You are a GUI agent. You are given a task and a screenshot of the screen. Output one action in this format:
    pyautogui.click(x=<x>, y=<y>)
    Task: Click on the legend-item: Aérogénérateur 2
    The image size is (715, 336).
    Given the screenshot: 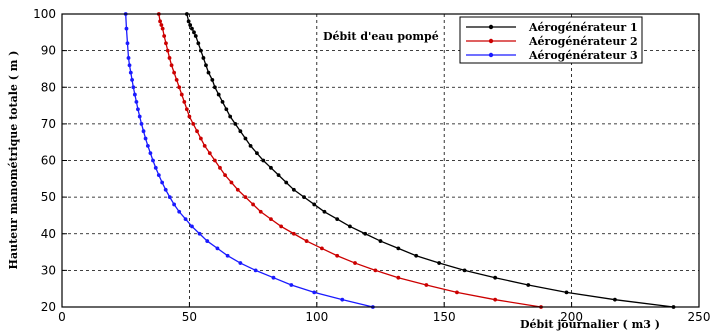 What is the action you would take?
    pyautogui.click(x=552, y=41)
    